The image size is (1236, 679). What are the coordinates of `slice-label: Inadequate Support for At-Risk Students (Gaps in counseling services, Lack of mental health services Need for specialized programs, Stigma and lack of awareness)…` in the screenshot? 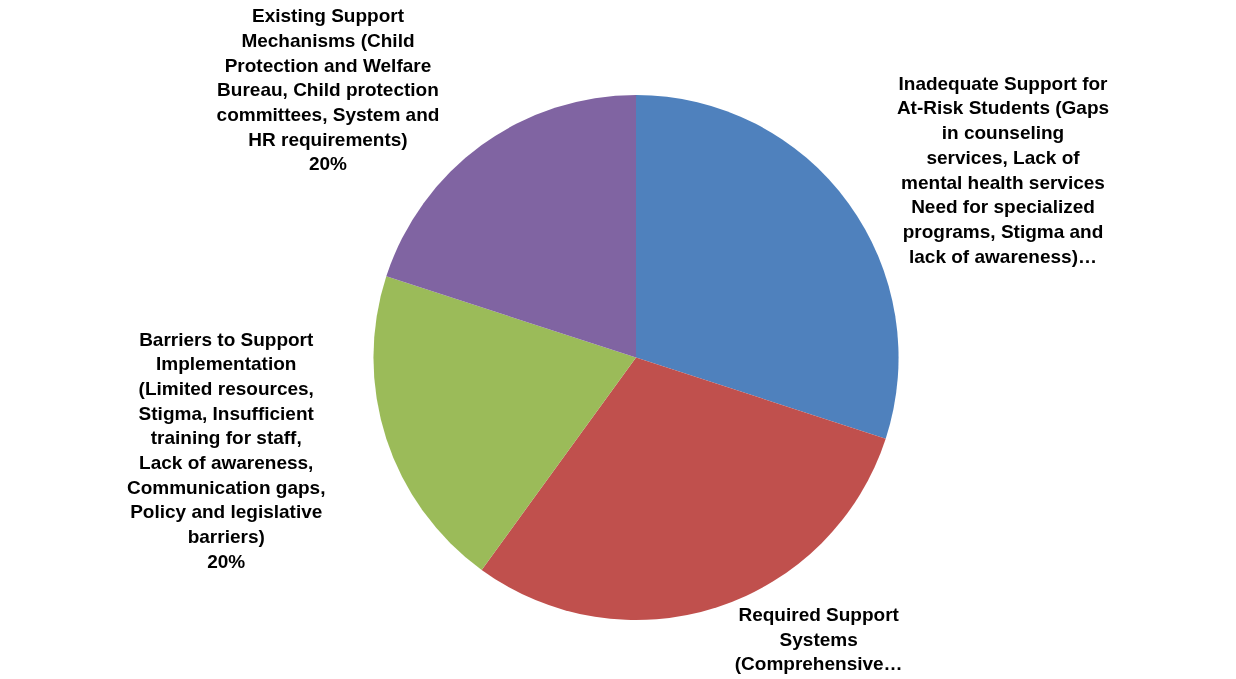 It's located at (1003, 169).